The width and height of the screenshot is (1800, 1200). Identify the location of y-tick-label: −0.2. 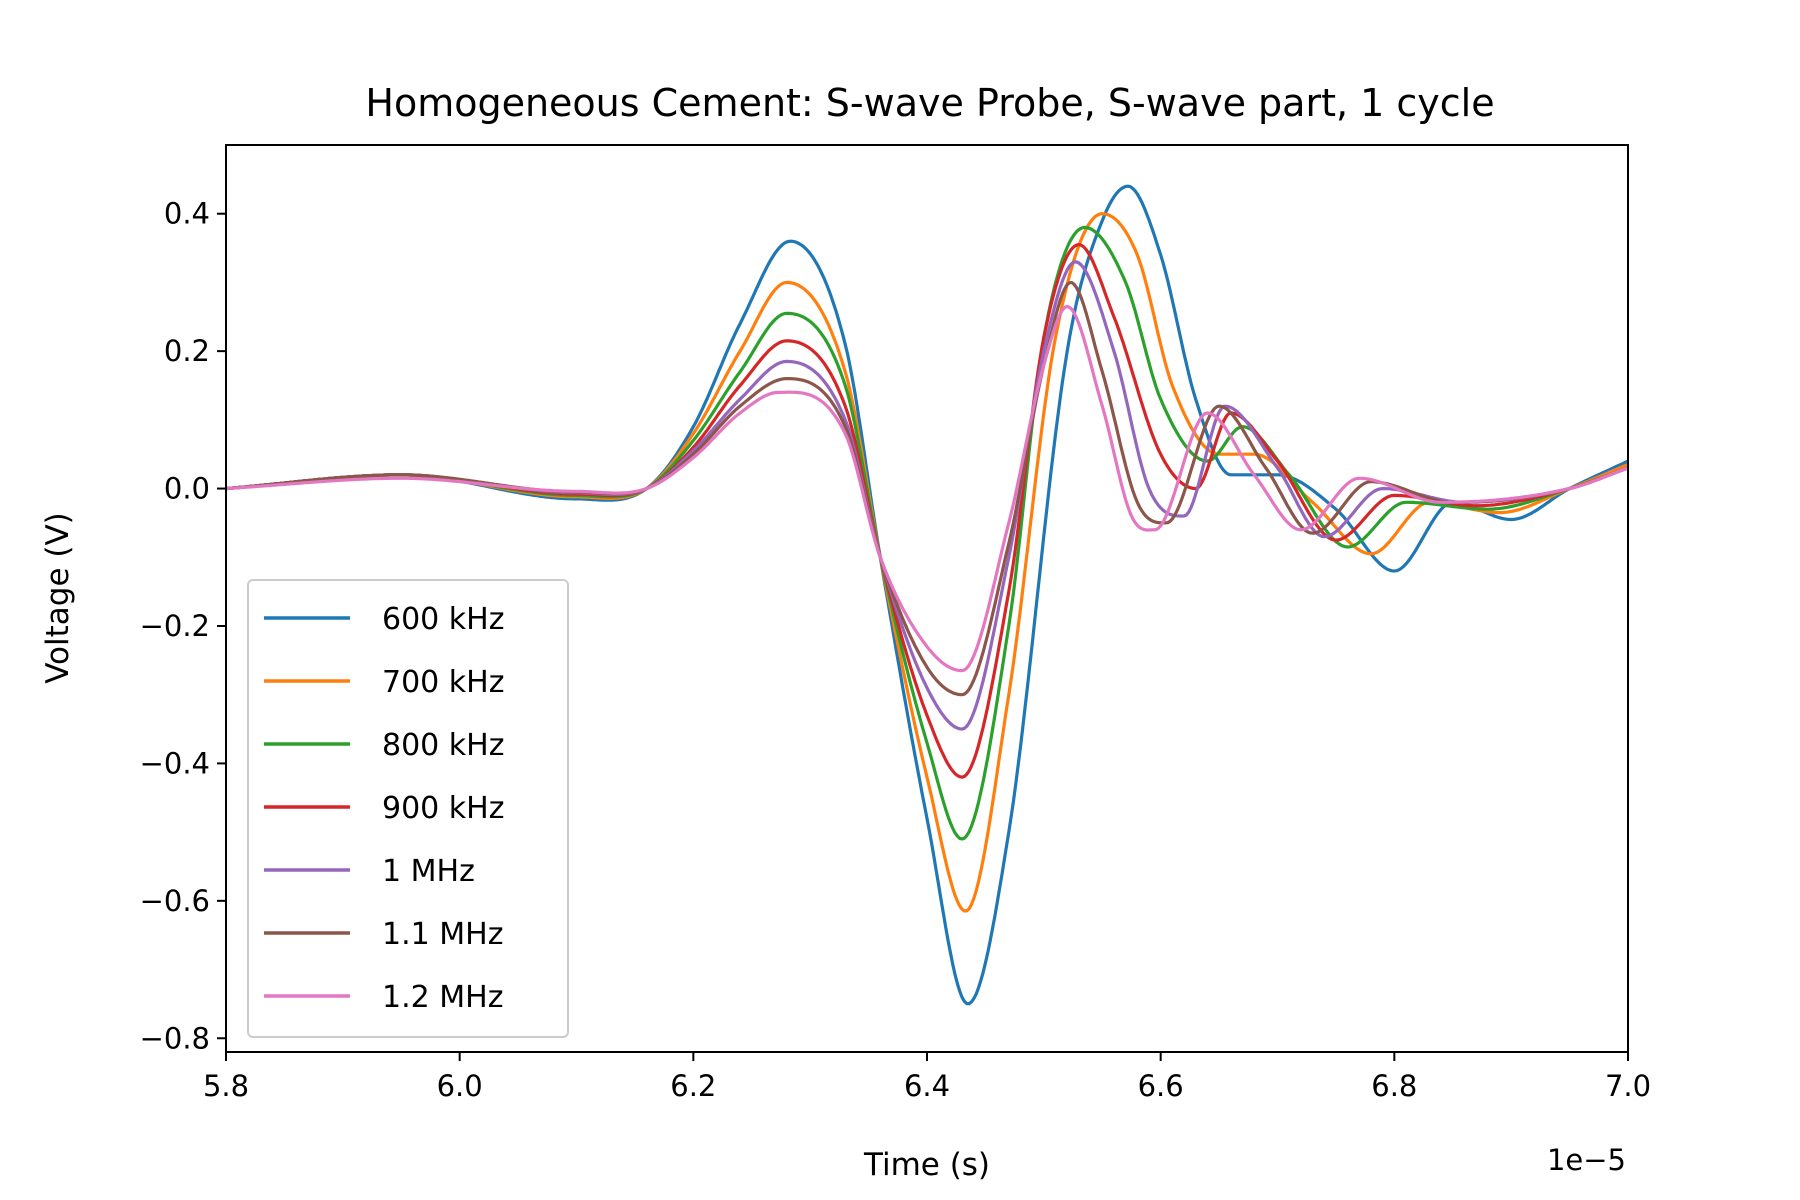
(175, 626).